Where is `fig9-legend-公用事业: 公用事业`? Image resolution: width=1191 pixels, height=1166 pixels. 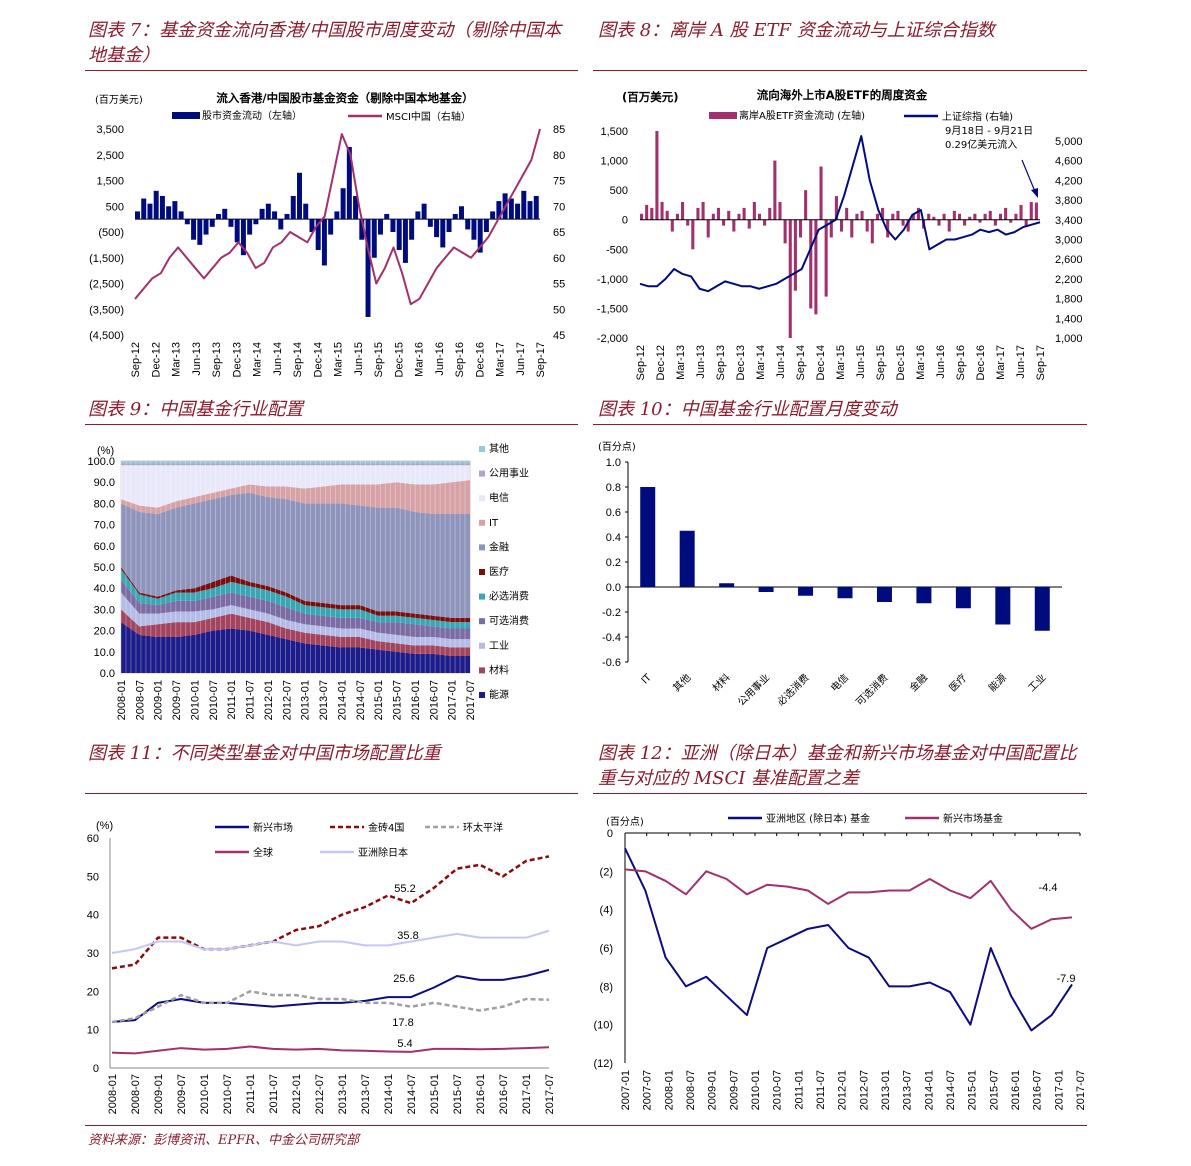
fig9-legend-公用事业: 公用事业 is located at coordinates (509, 473).